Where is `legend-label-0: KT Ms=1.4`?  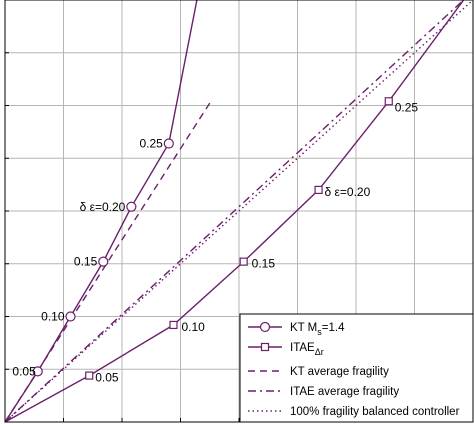
legend-label-0: KT Ms=1.4 is located at coordinates (317, 329).